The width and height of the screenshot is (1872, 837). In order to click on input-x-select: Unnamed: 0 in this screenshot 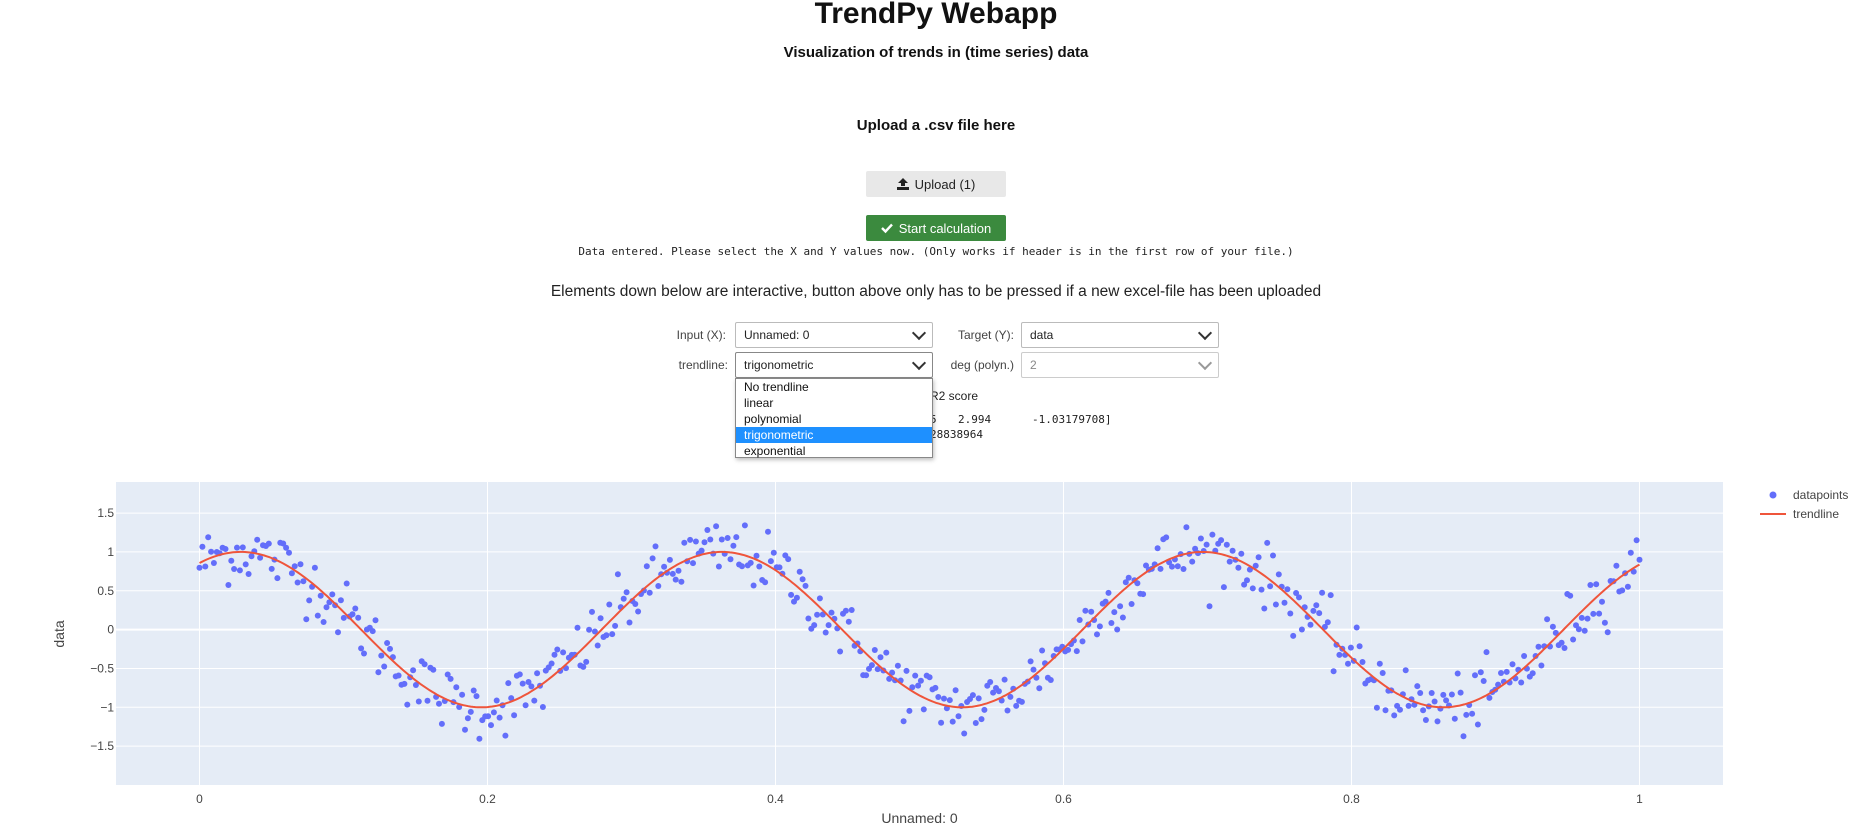, I will do `click(834, 335)`.